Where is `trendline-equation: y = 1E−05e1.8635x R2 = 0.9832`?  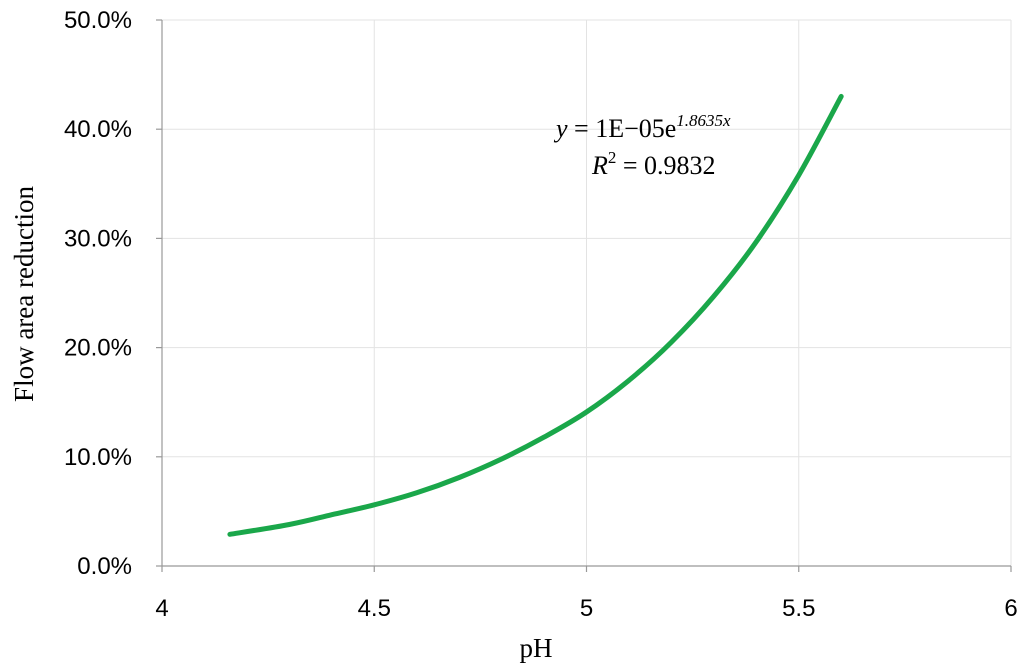
trendline-equation: y = 1E−05e1.8635x R2 = 0.9832 is located at coordinates (642, 145).